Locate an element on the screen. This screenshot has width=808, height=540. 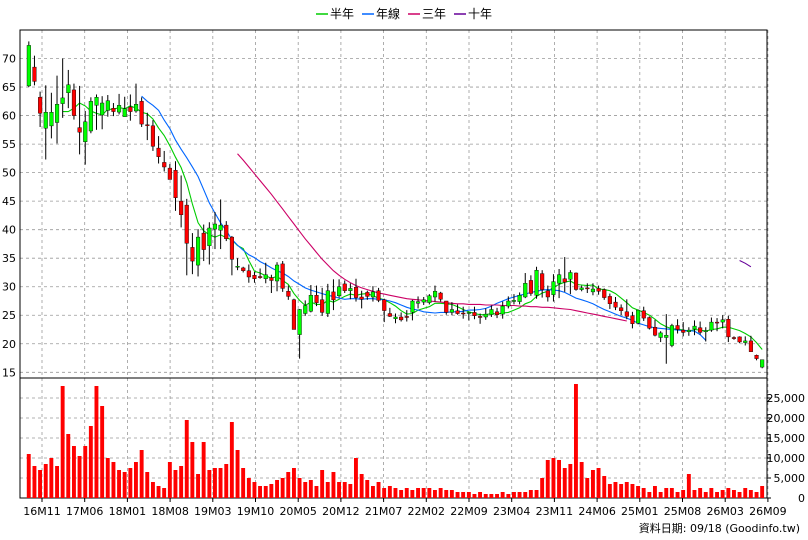
x-tick-label: 18M01 is located at coordinates (128, 511).